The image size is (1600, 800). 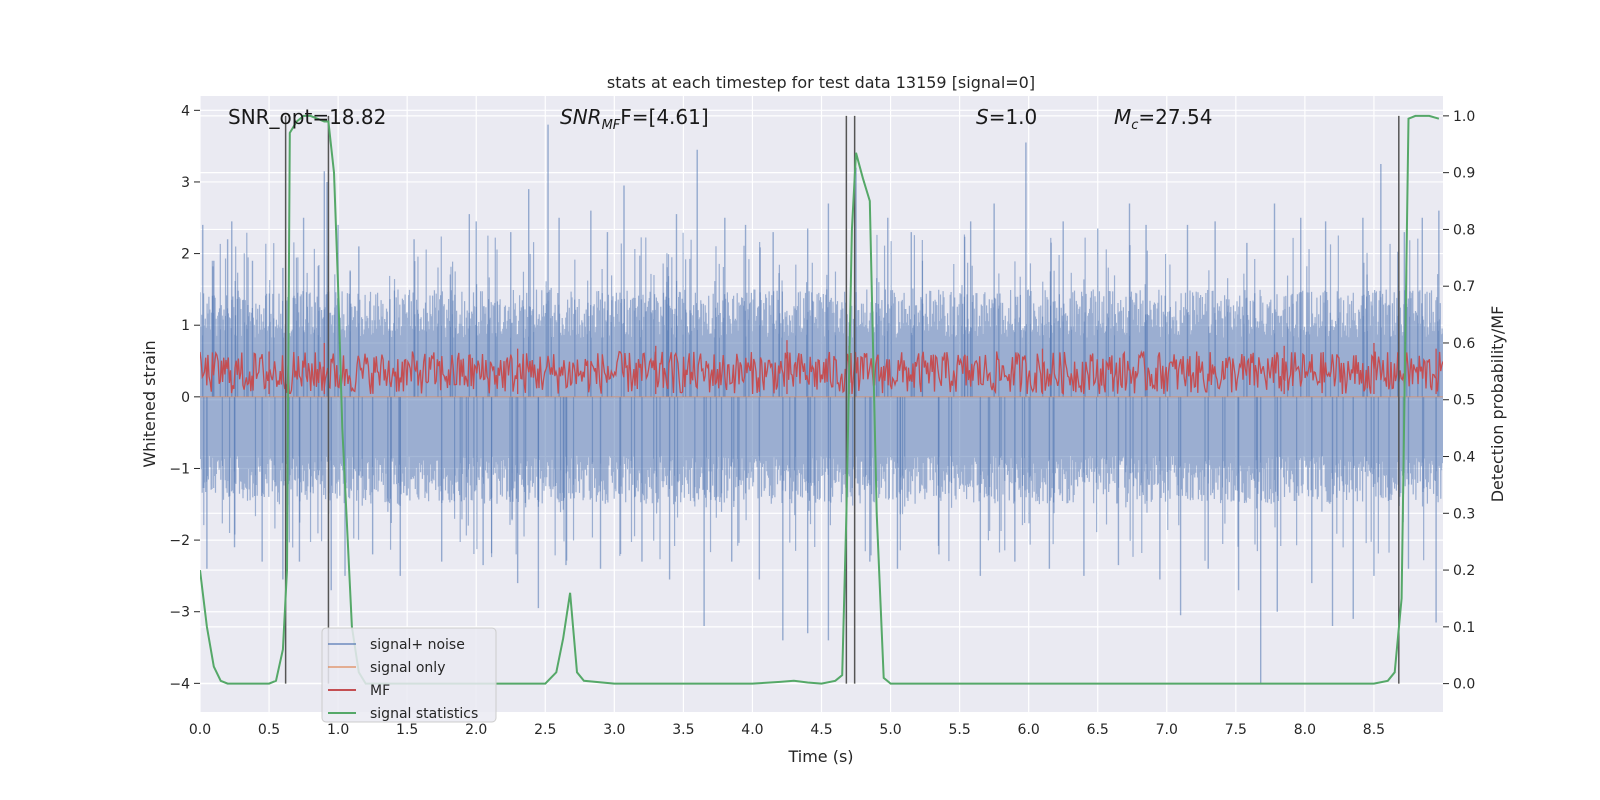 I want to click on x-tick-label: 1.0, so click(x=338, y=730).